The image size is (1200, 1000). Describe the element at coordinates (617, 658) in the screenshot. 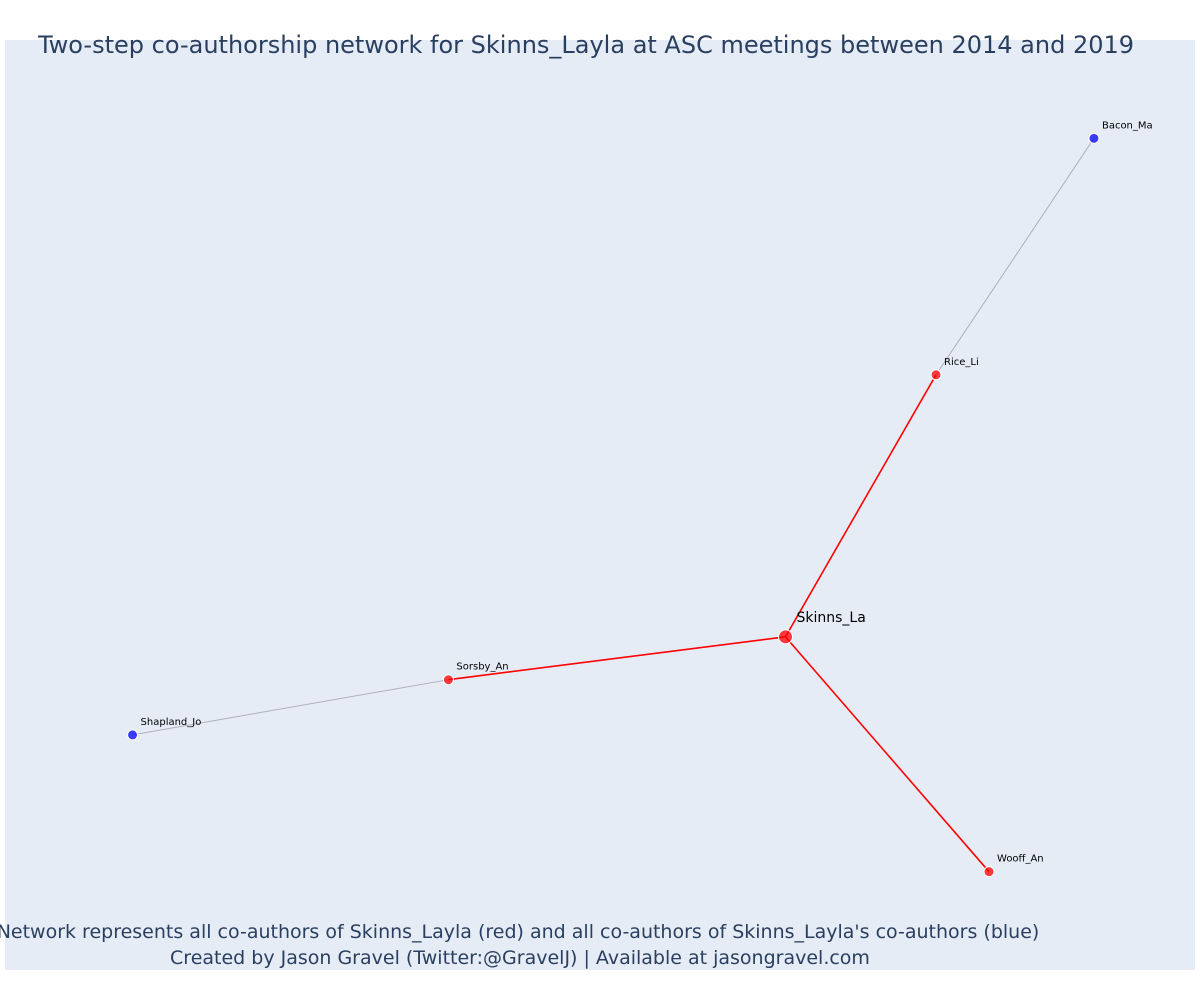

I see `edge-Skinns_La-Sorsby_An` at that location.